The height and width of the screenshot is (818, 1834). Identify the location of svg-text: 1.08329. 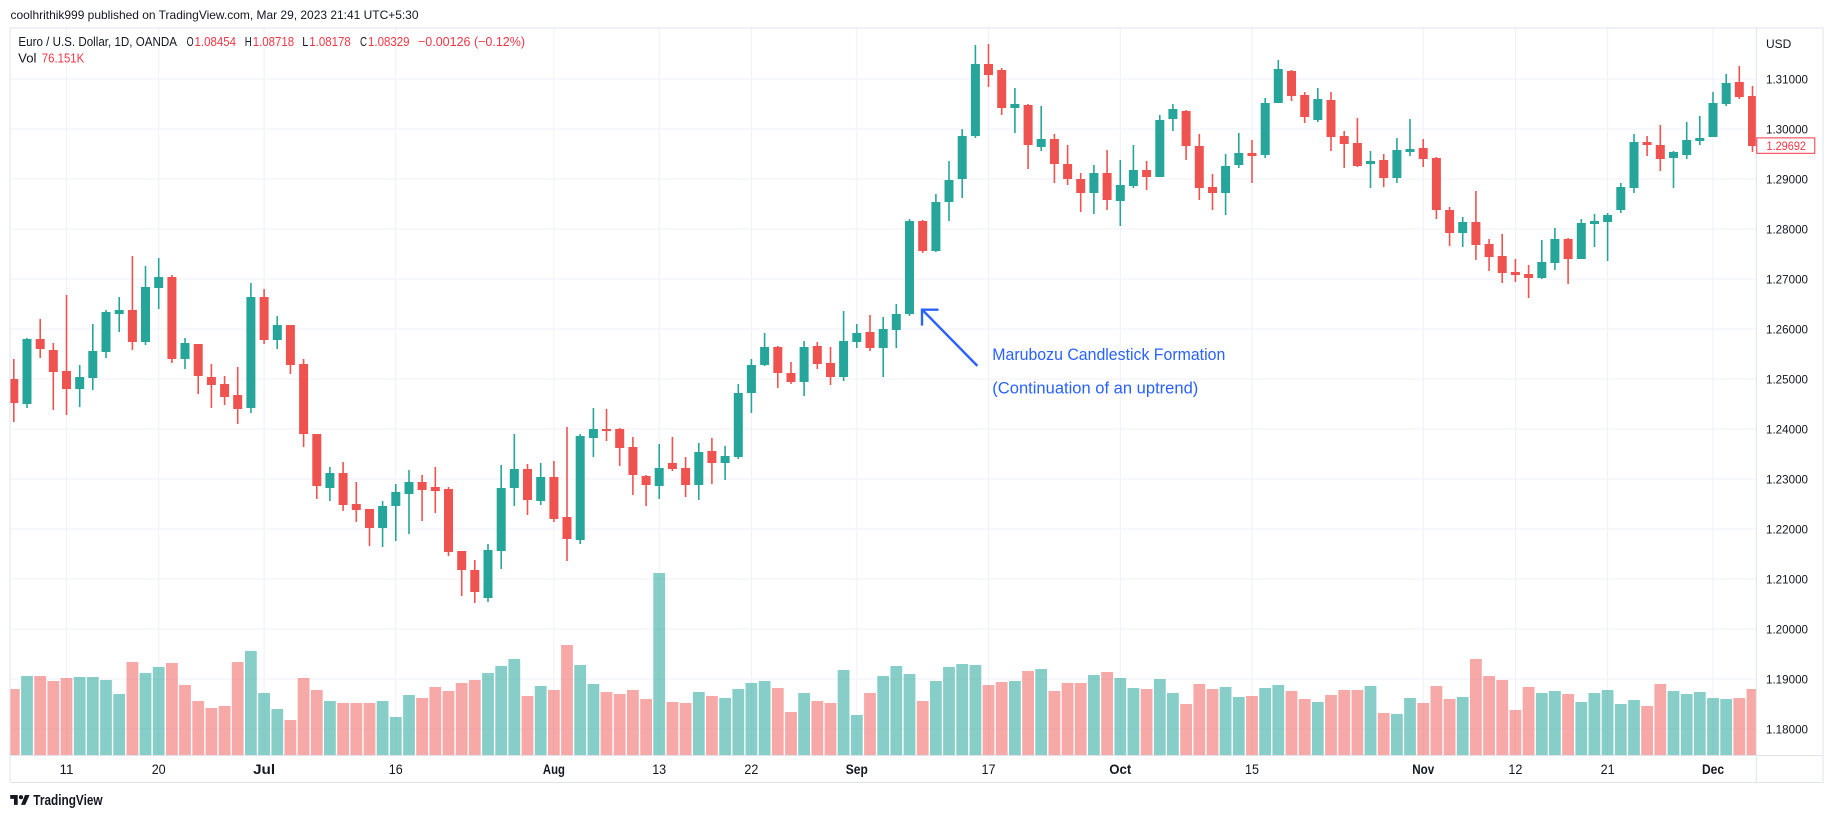
(389, 41).